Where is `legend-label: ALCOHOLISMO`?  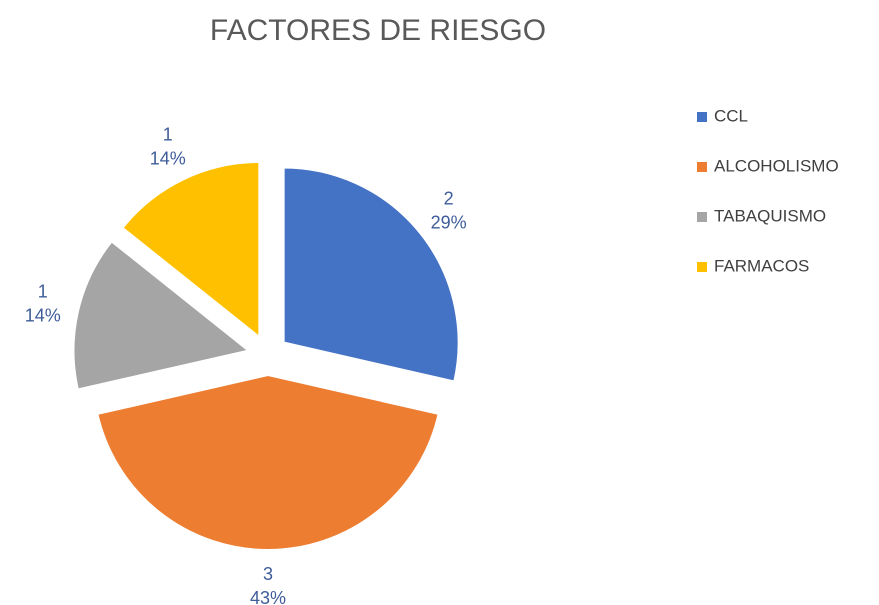
legend-label: ALCOHOLISMO is located at coordinates (776, 165).